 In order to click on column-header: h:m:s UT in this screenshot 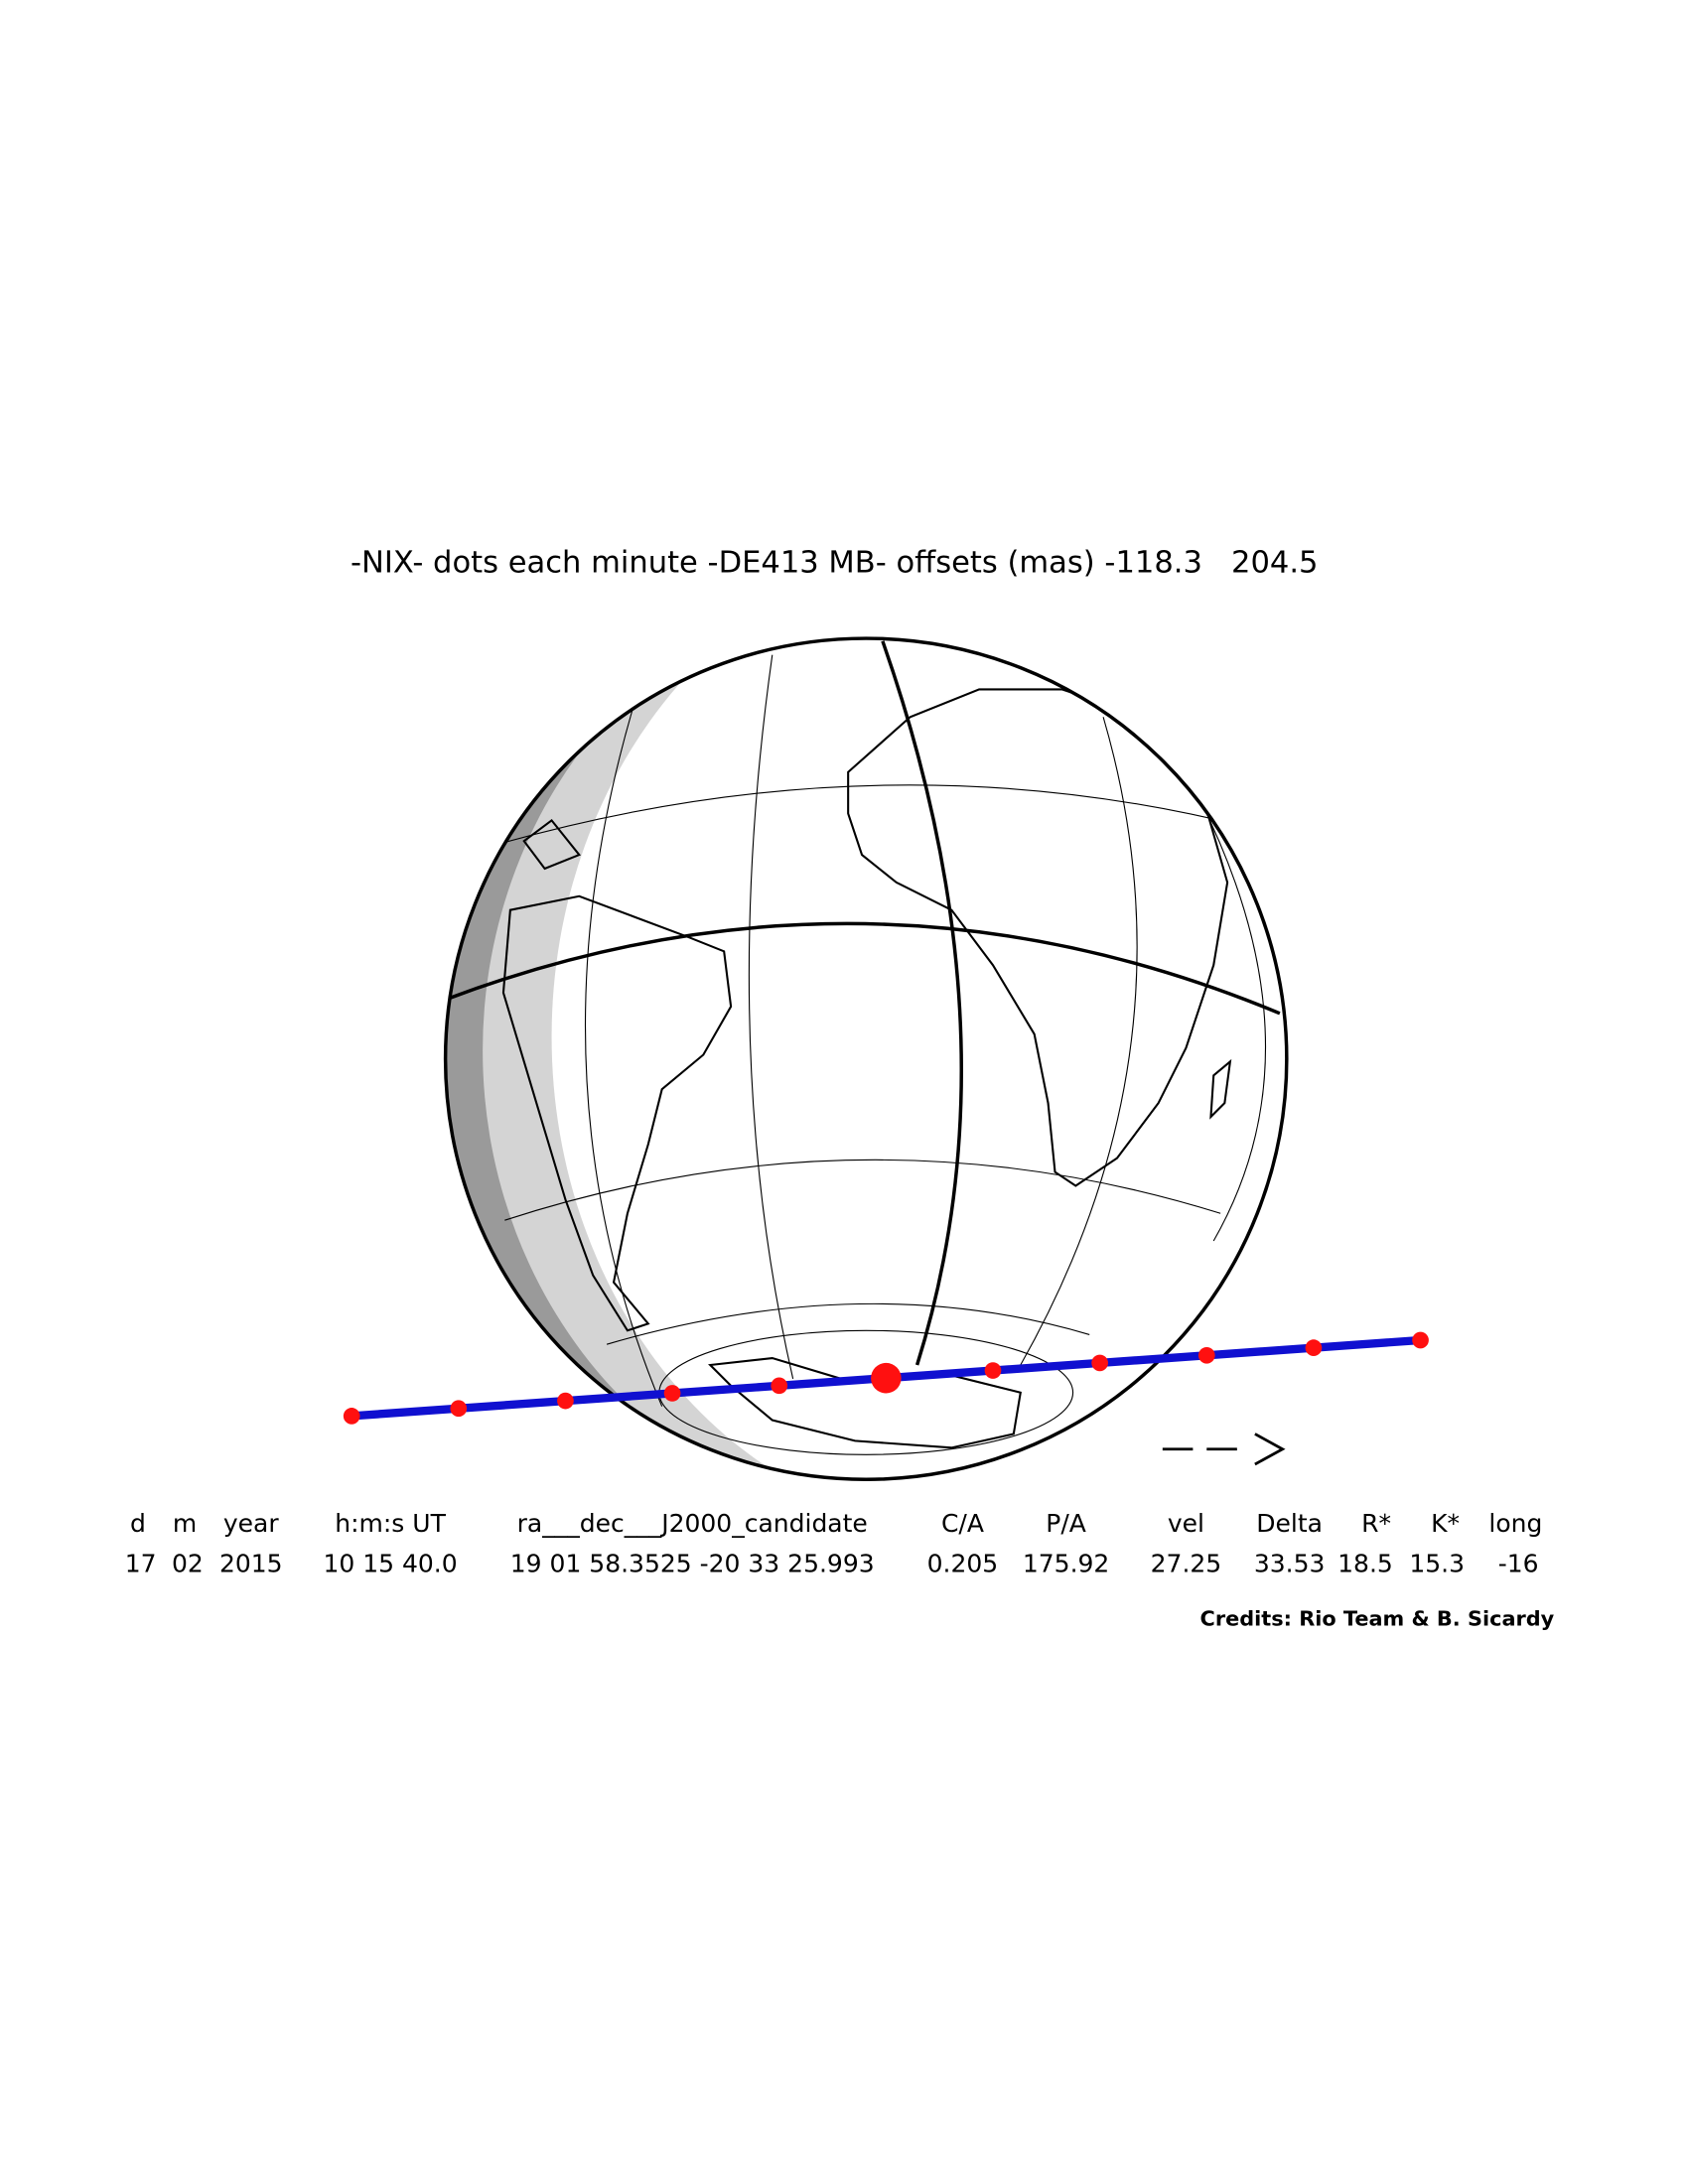, I will do `click(390, 1523)`.